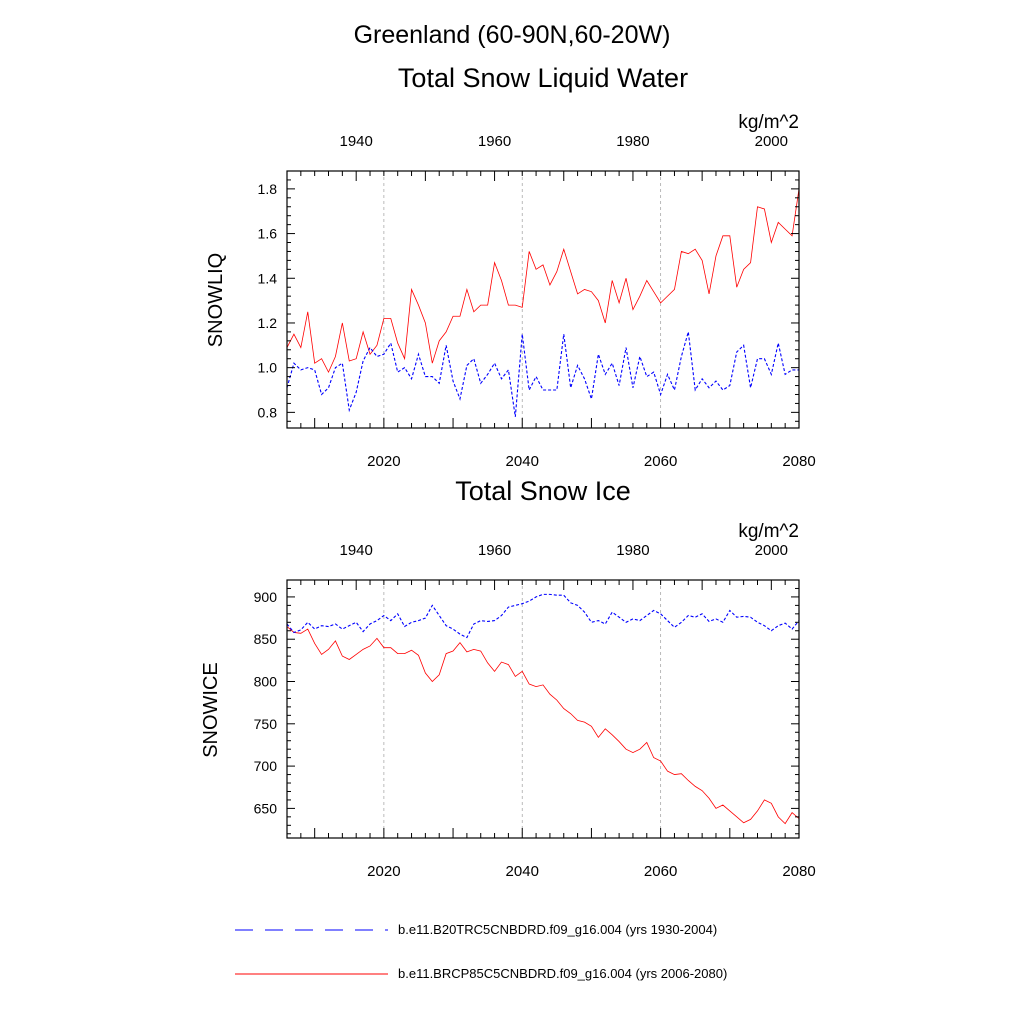 This screenshot has width=1024, height=1024. Describe the element at coordinates (266, 682) in the screenshot. I see `y-tick-label: 800` at that location.